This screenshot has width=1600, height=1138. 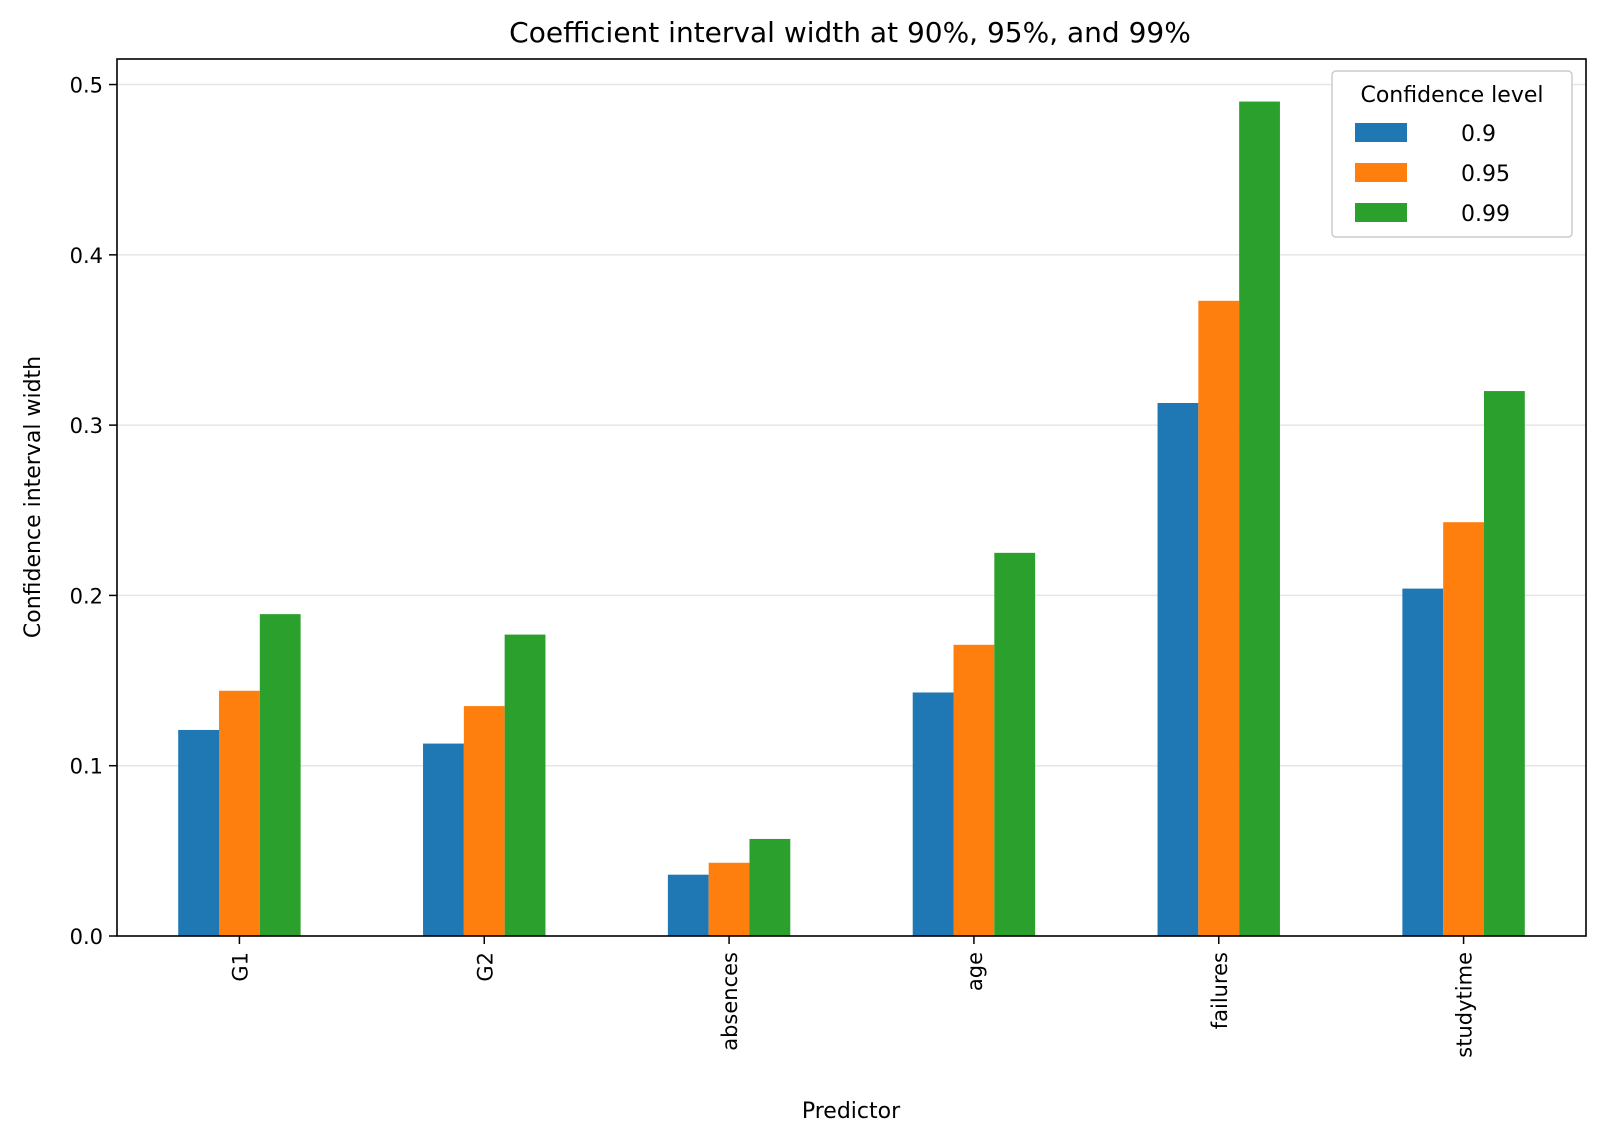 I want to click on y-axis-ticks: 0.0 0.1 0.2 0.3 0.4 0.5, so click(x=93, y=511).